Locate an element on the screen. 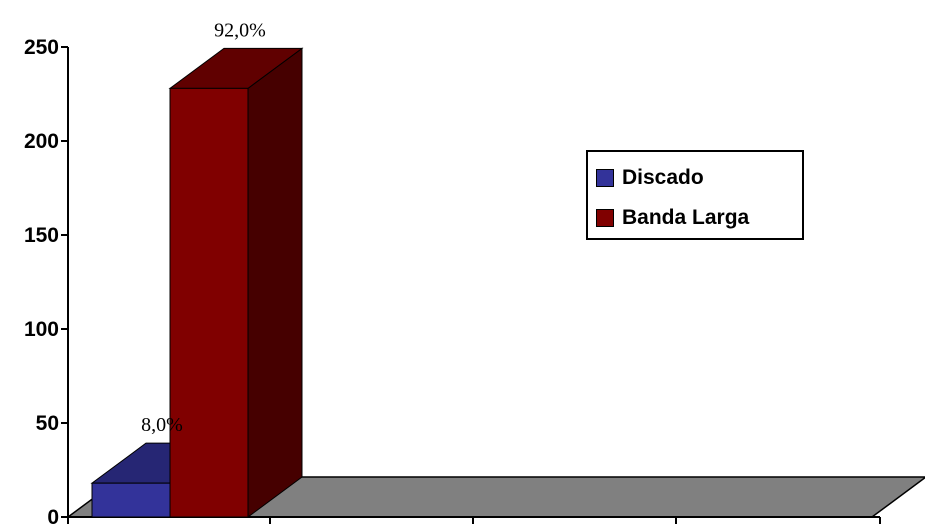 The width and height of the screenshot is (925, 529). bar-side-banda-larga is located at coordinates (275, 282).